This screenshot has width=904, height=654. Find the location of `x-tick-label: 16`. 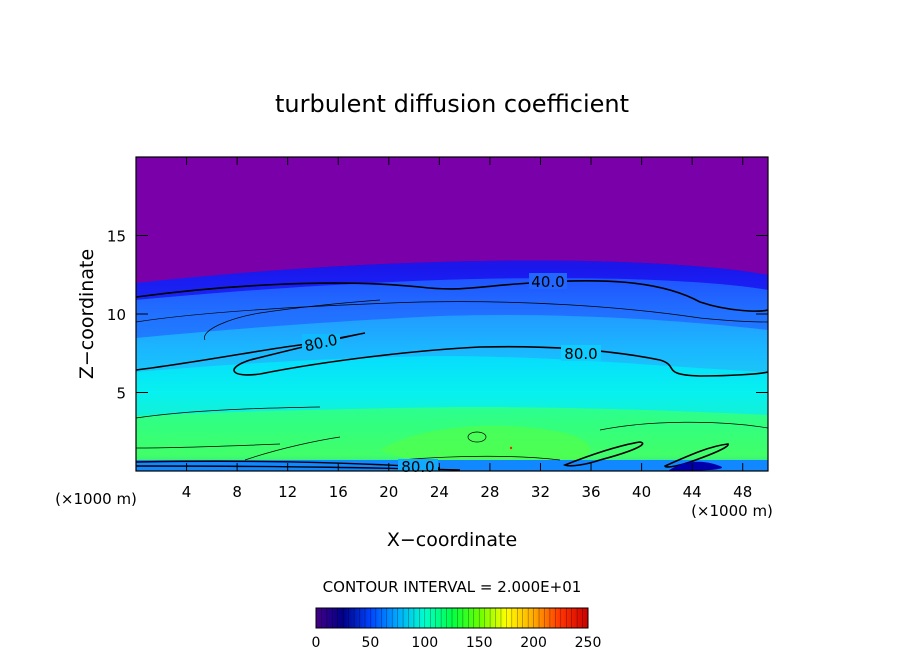

x-tick-label: 16 is located at coordinates (338, 492).